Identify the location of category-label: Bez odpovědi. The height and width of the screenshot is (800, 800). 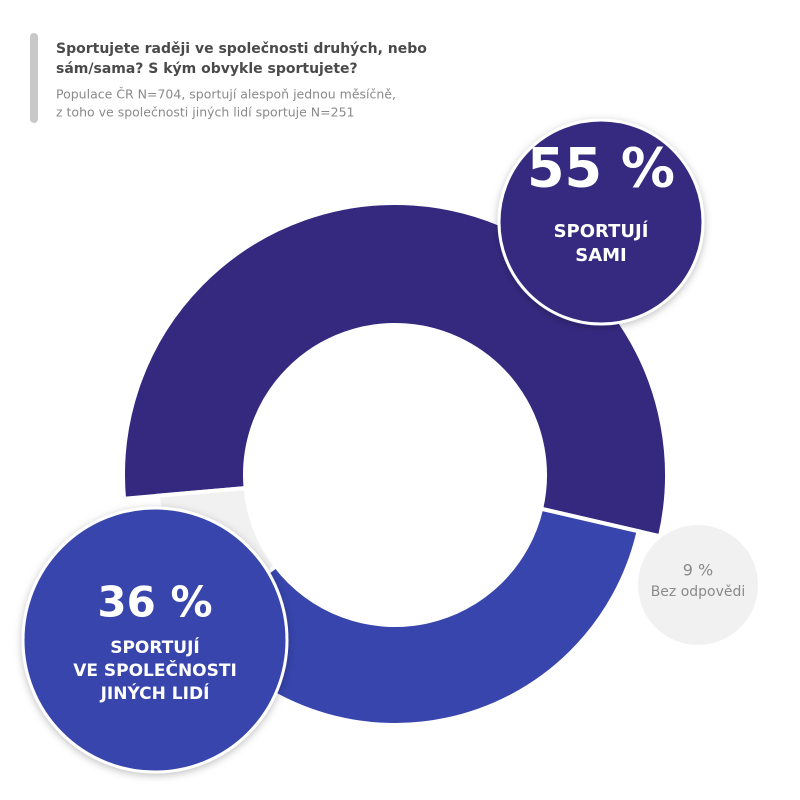
(698, 592).